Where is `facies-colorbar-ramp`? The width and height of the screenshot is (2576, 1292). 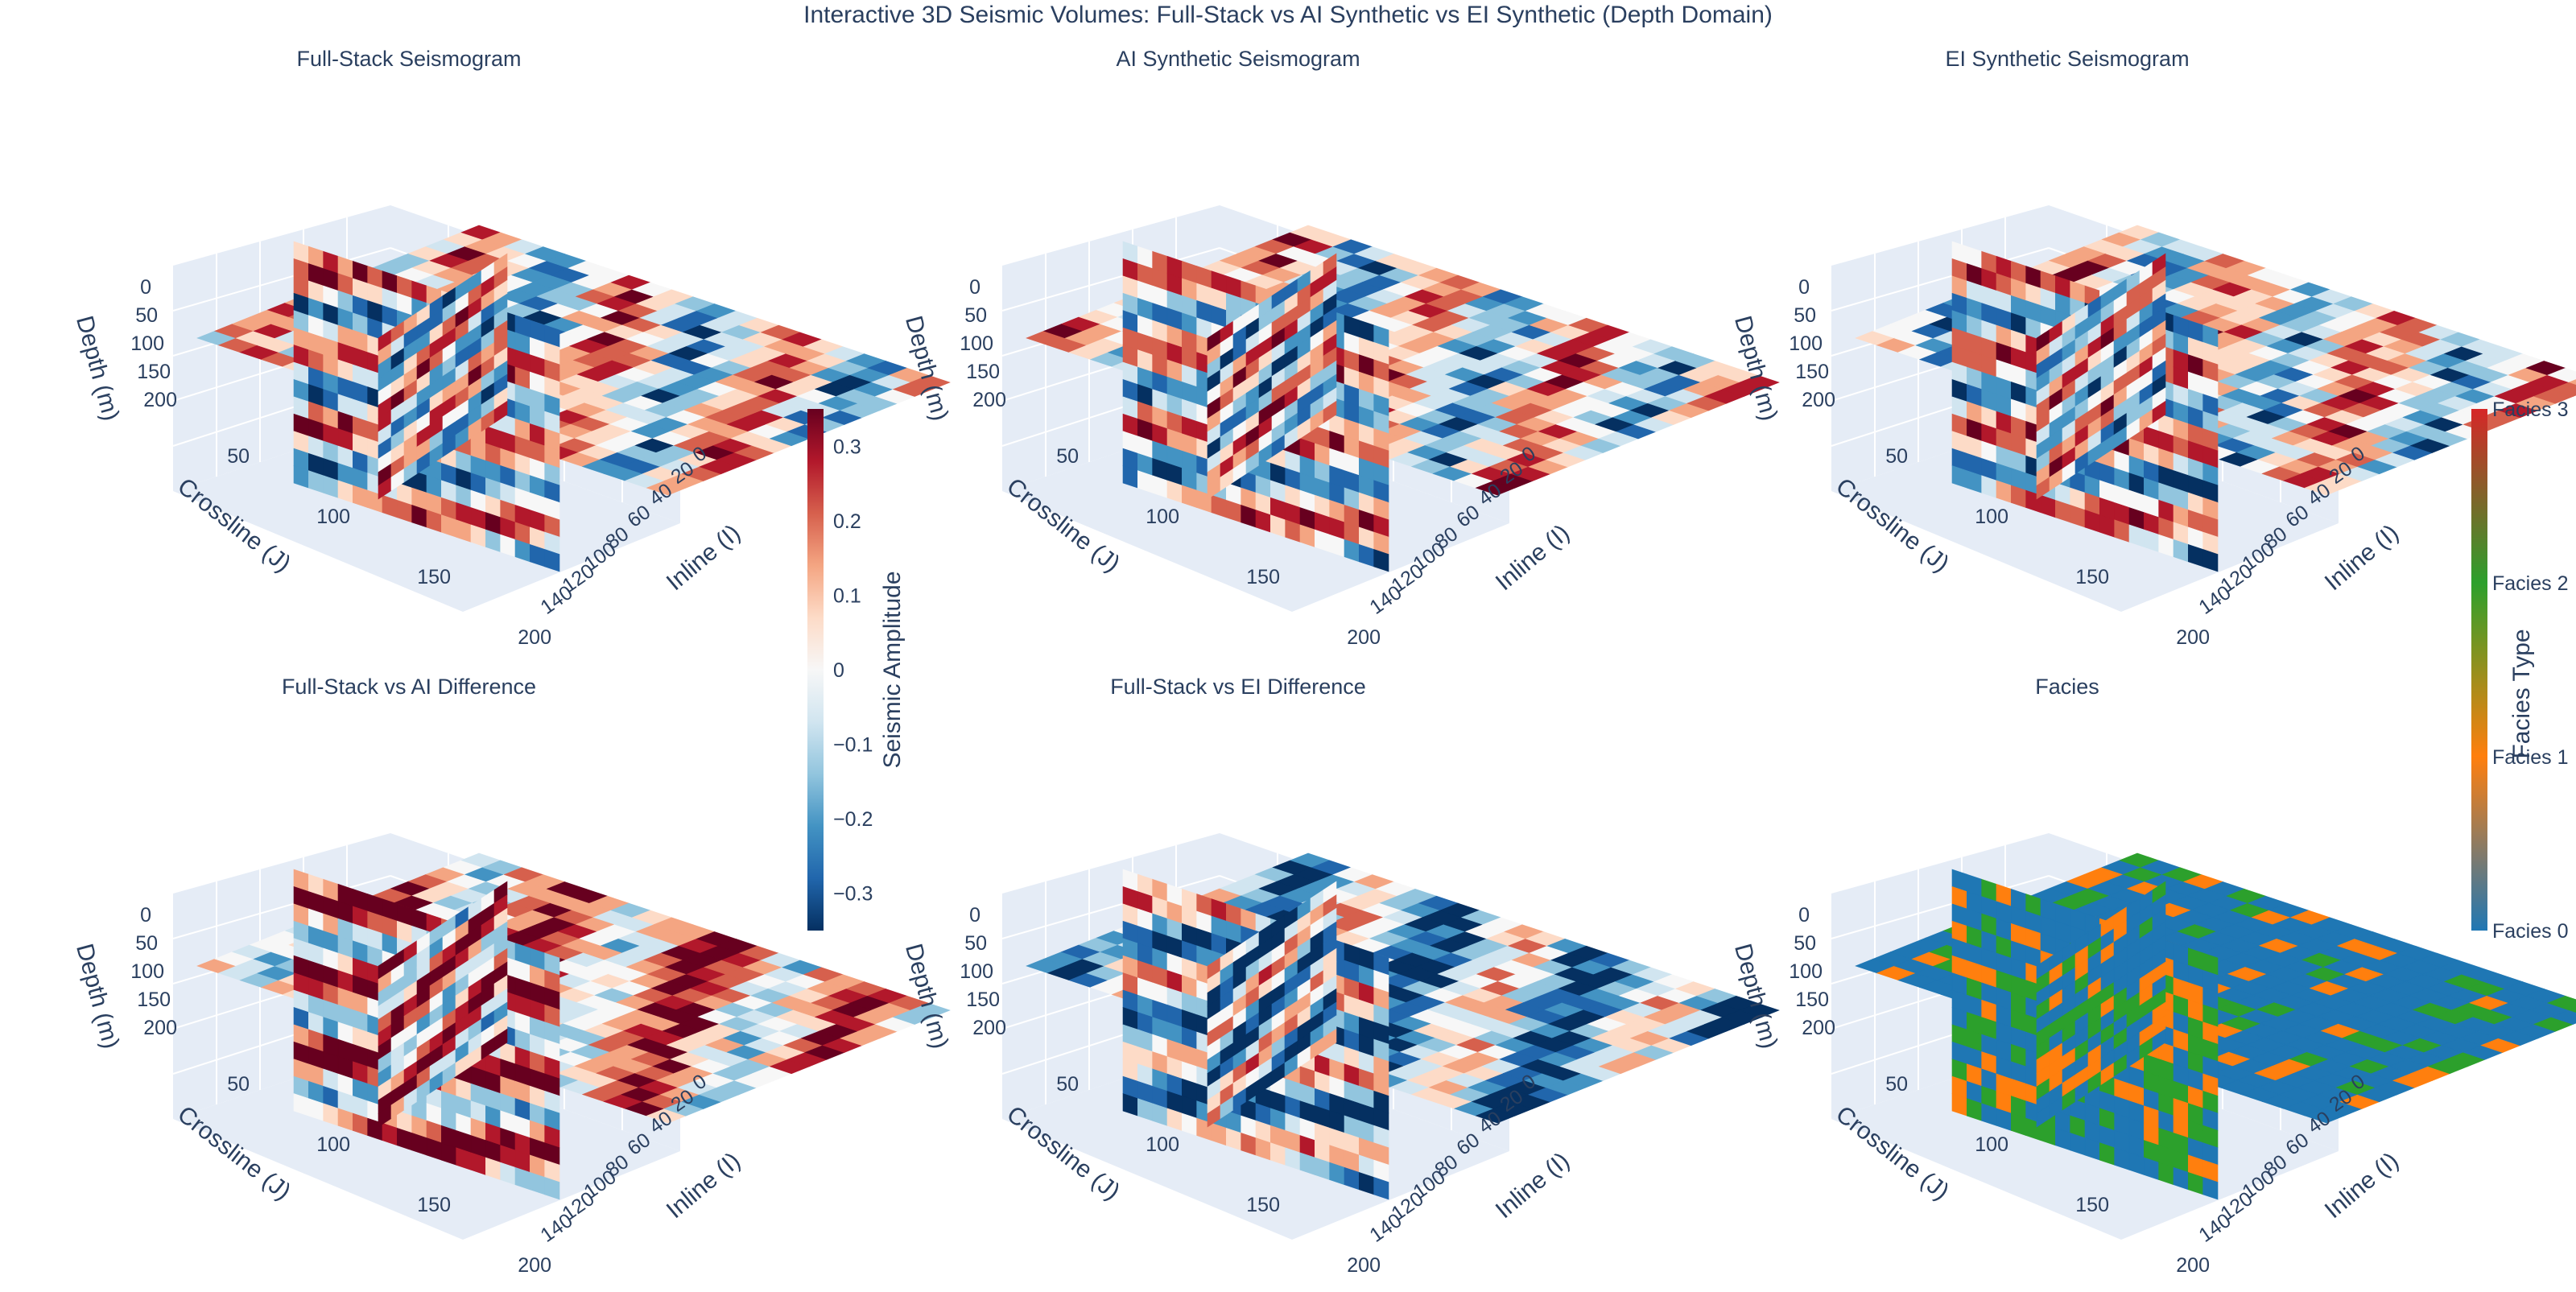
facies-colorbar-ramp is located at coordinates (2479, 670).